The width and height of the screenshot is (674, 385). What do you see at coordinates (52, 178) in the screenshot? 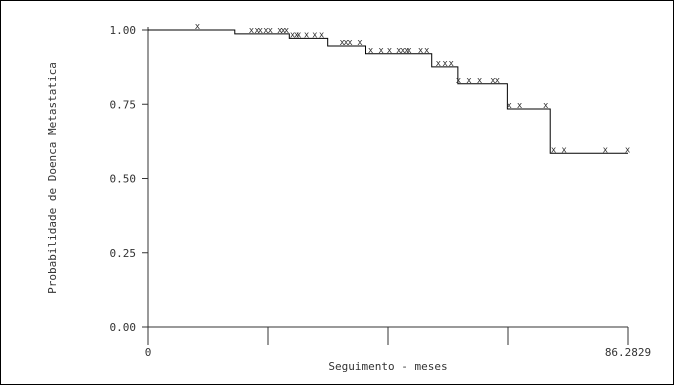
I see `y-axis-label: Probabilidade de Doenca Metastatica` at bounding box center [52, 178].